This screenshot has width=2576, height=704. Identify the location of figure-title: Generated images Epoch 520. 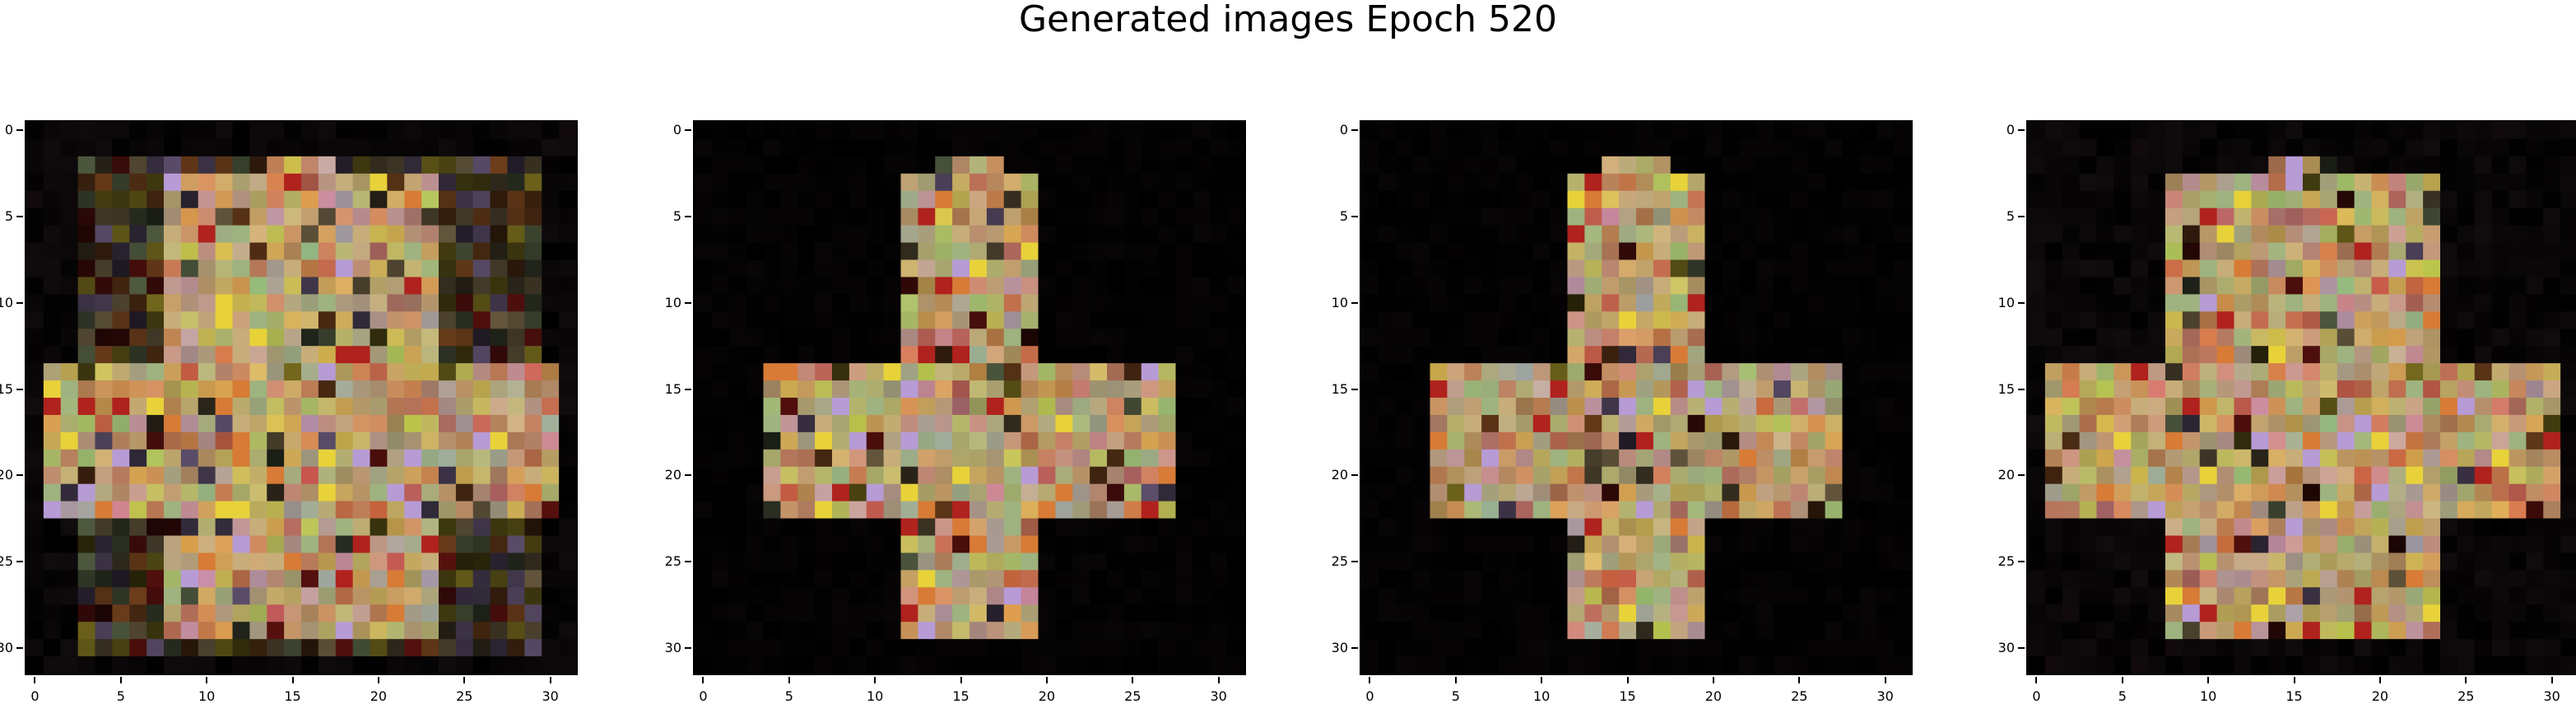
(1288, 20).